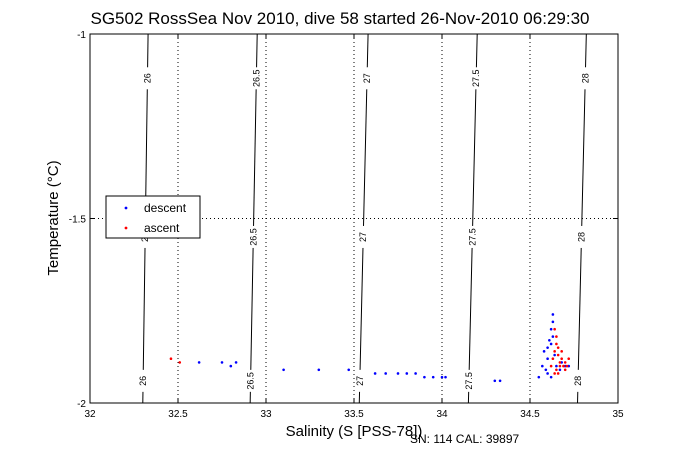  Describe the element at coordinates (126, 228) in the screenshot. I see `legend-marker-ascent` at that location.